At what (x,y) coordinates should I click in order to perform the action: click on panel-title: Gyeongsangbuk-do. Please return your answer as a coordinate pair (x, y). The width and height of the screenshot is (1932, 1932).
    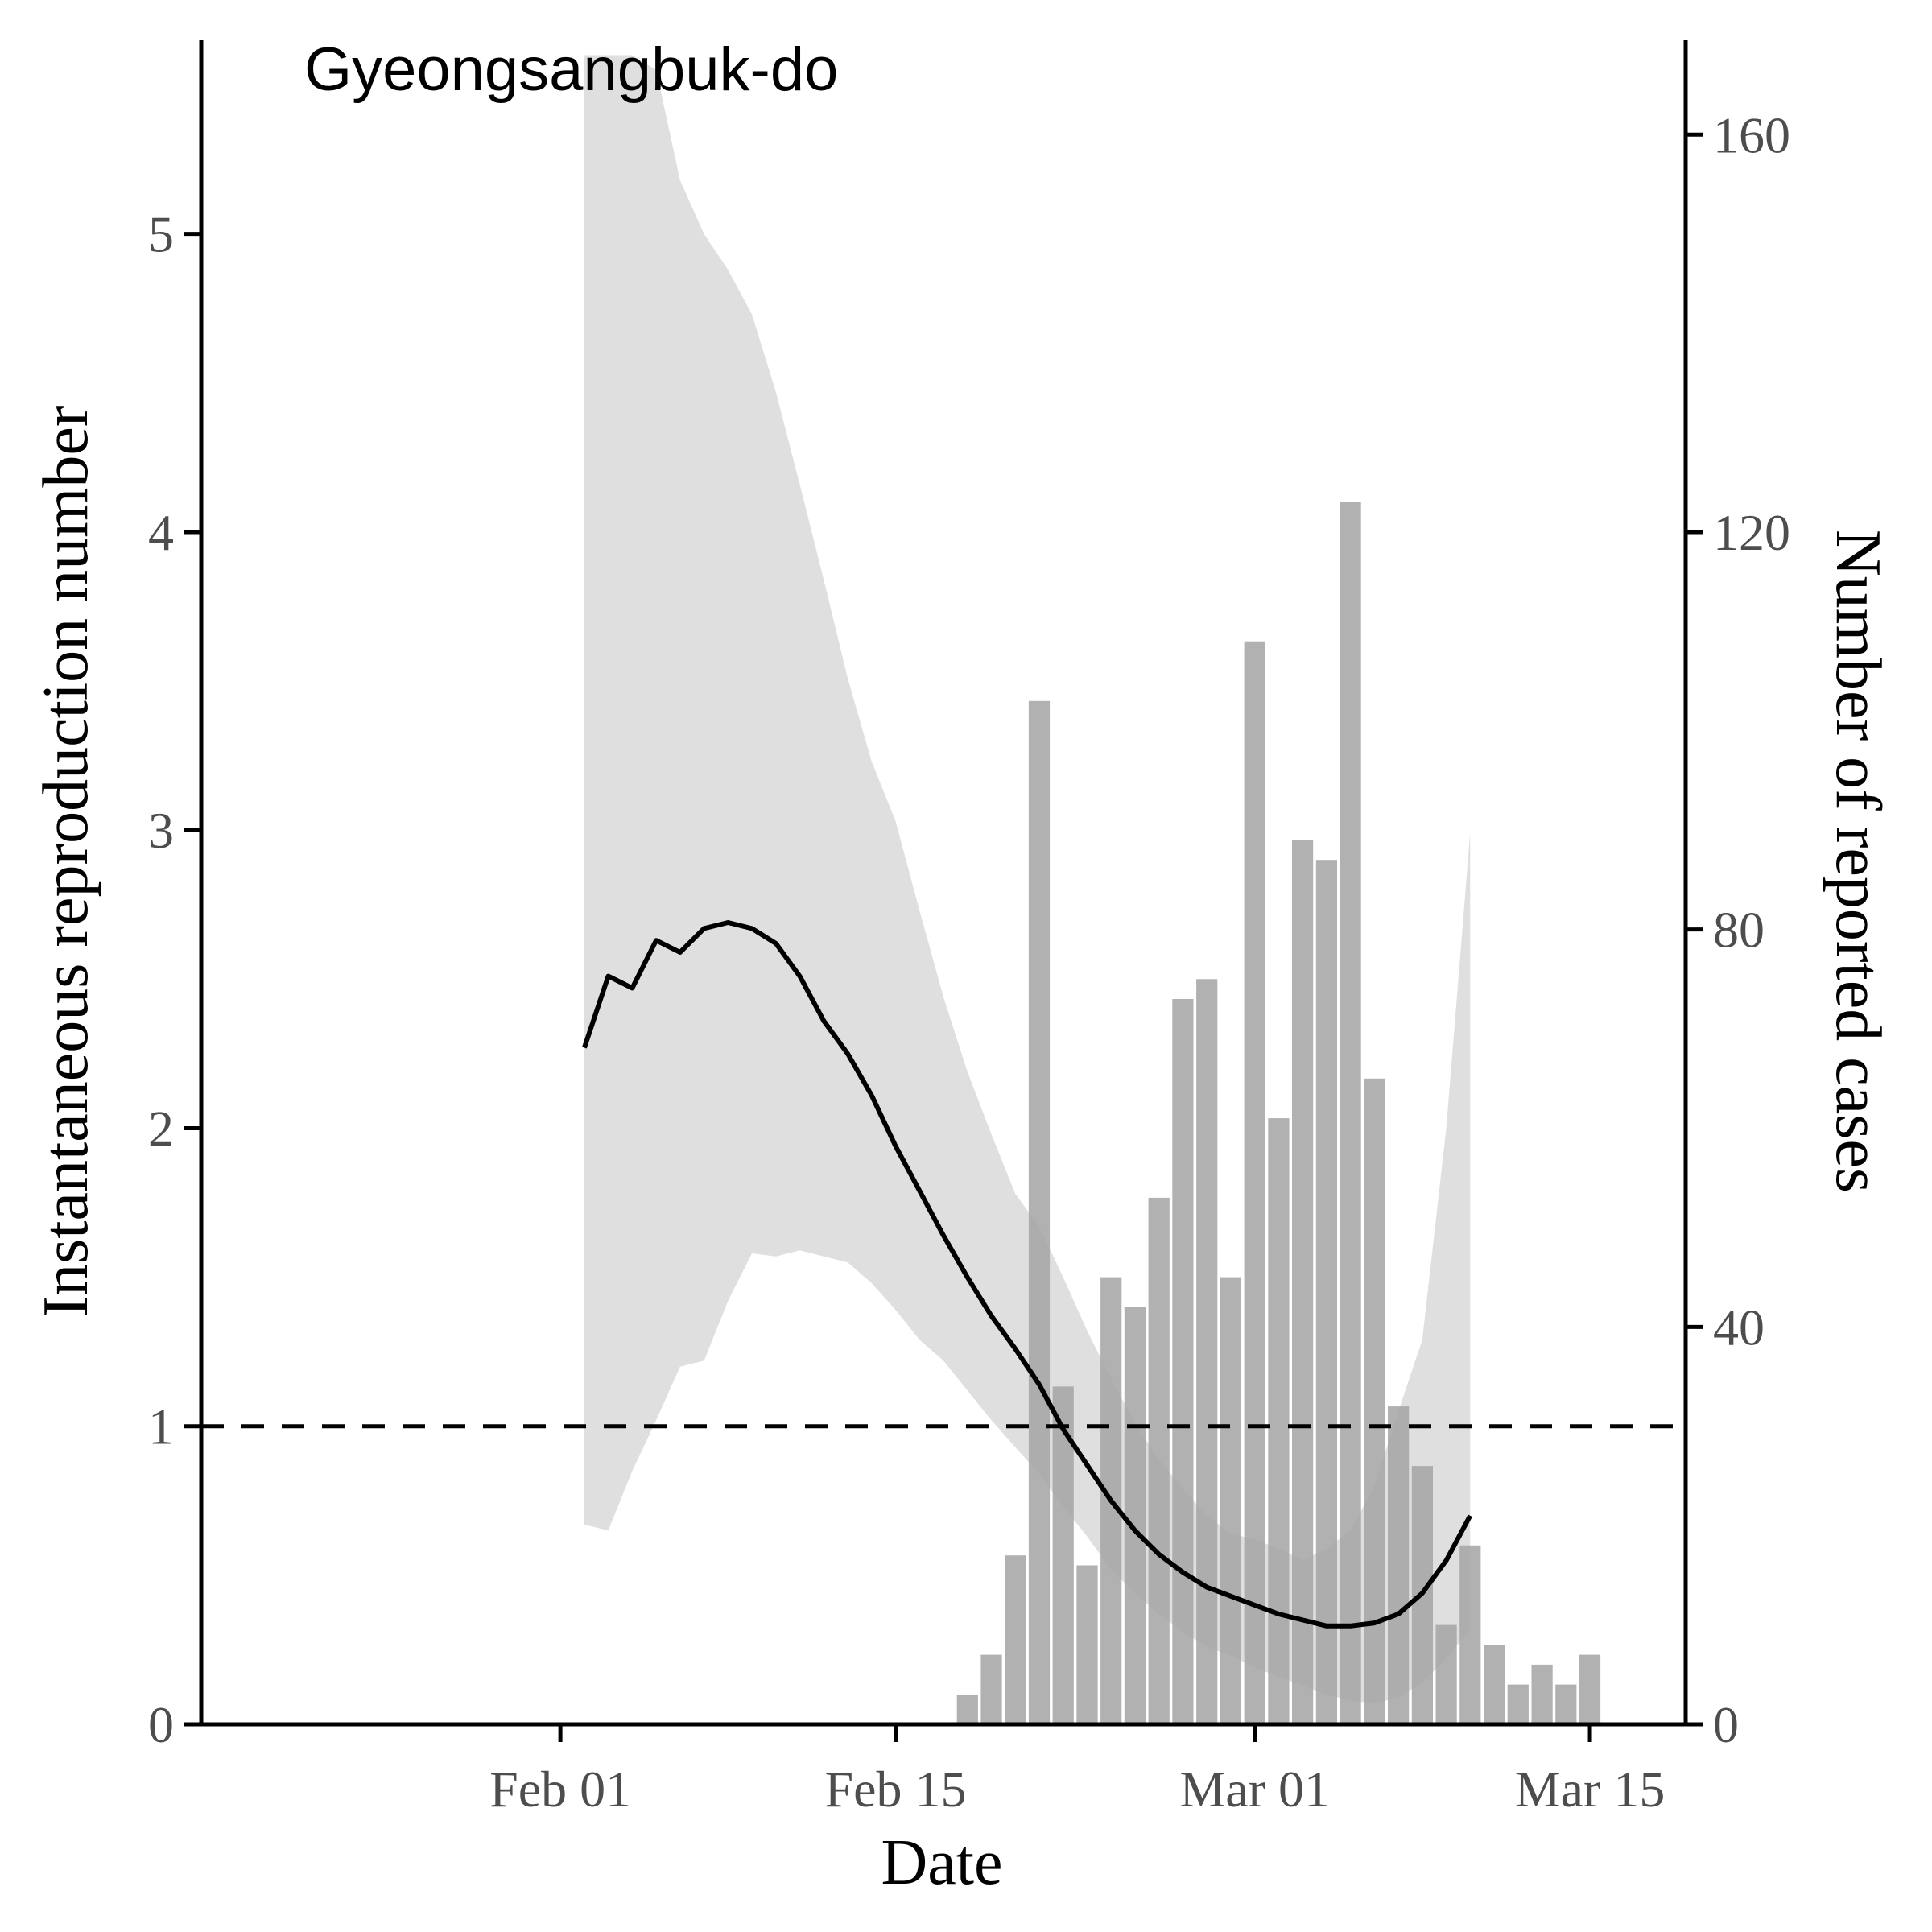
    Looking at the image, I should click on (571, 69).